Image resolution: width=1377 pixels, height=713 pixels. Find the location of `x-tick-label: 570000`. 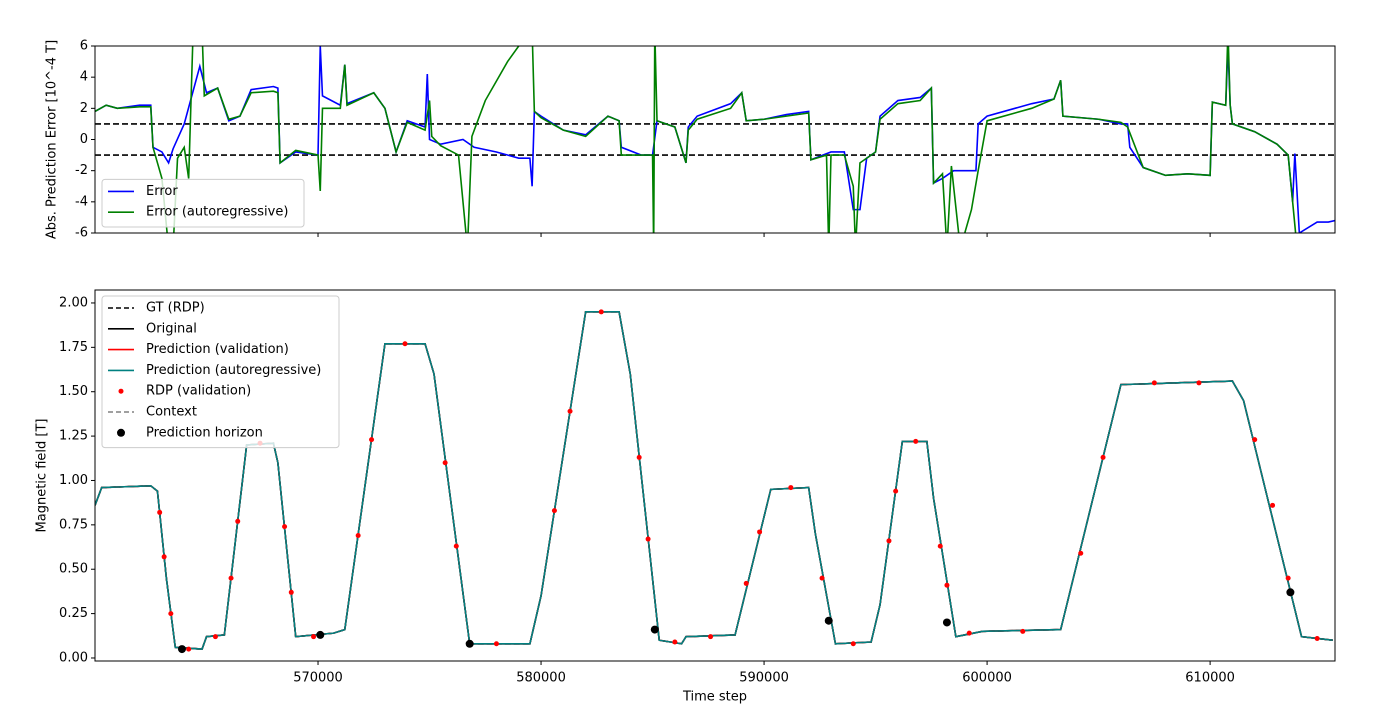

x-tick-label: 570000 is located at coordinates (318, 678).